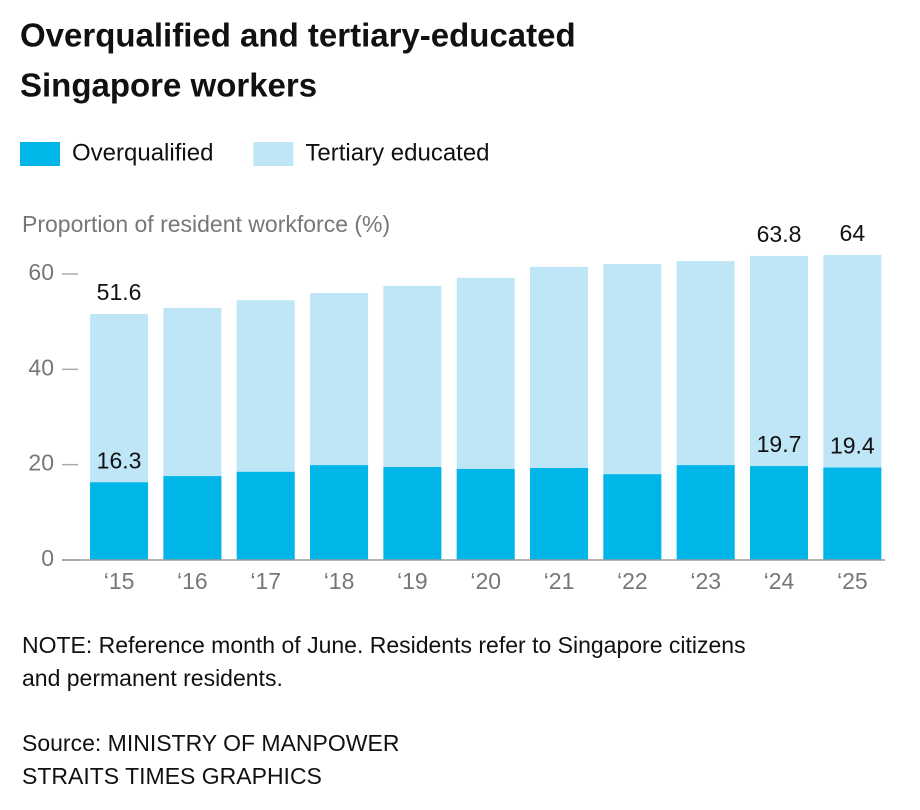  What do you see at coordinates (298, 35) in the screenshot?
I see `chart-title: Overqualified and tertiary-educated` at bounding box center [298, 35].